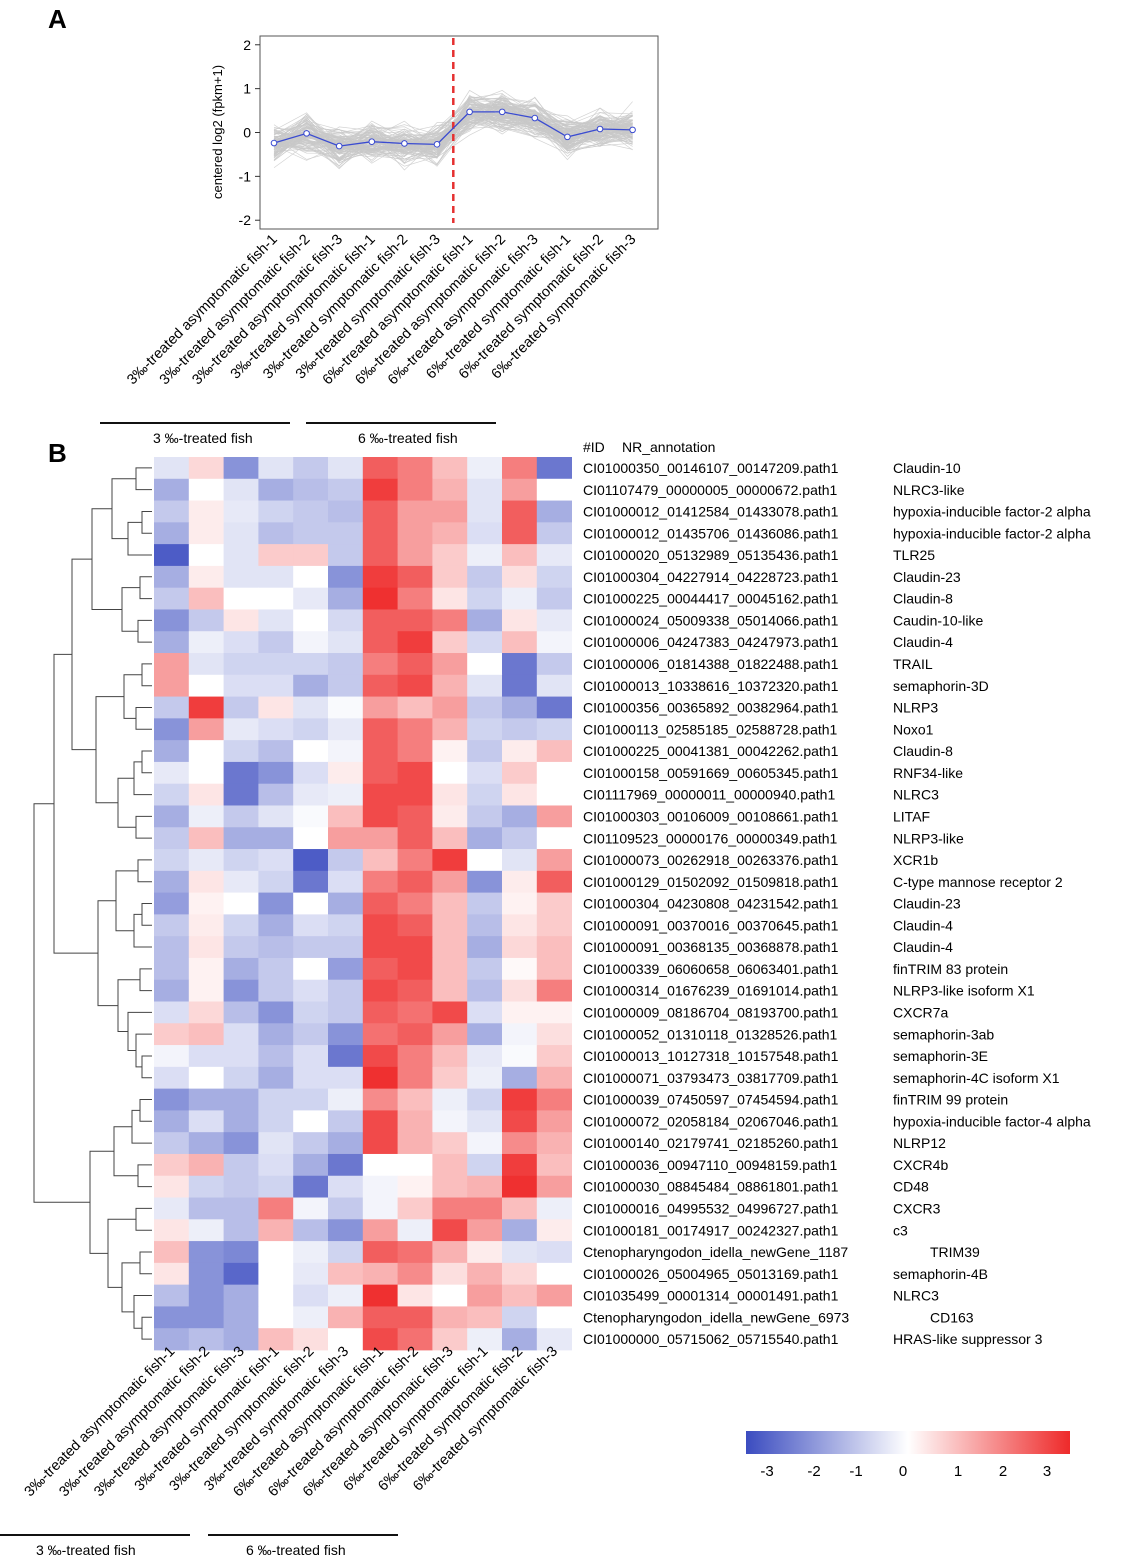  Describe the element at coordinates (453, 129) in the screenshot. I see `mean-series` at that location.